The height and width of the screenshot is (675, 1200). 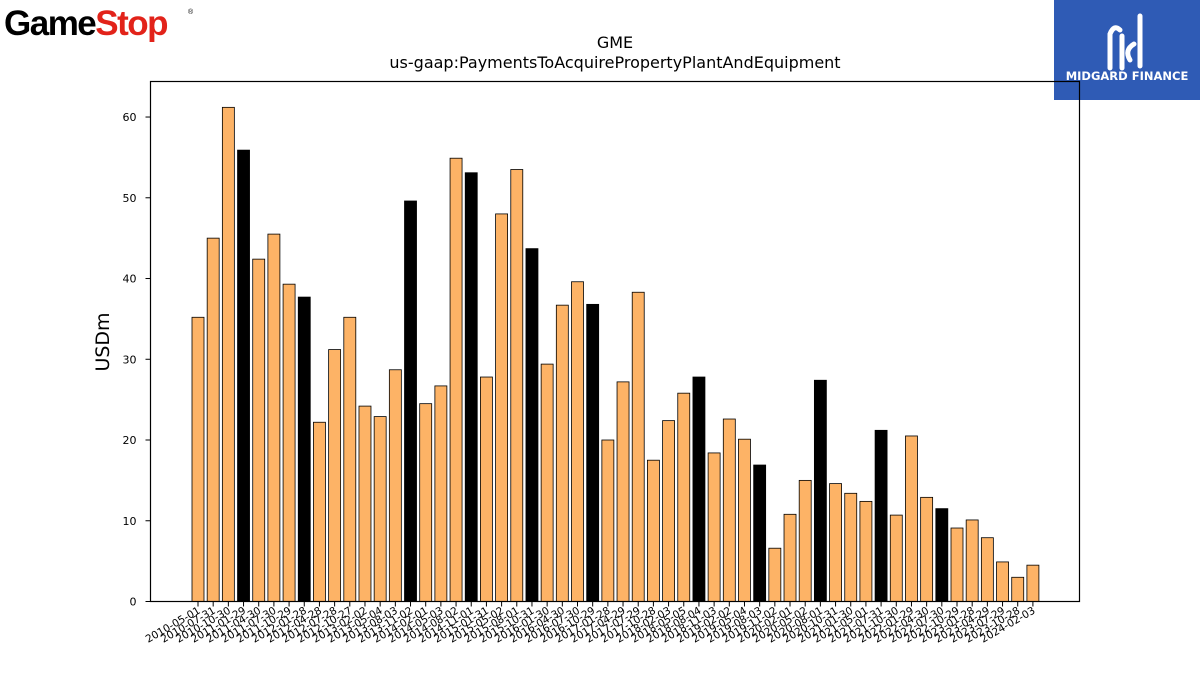 What do you see at coordinates (131, 23) in the screenshot?
I see `logo-stop-text: Stop` at bounding box center [131, 23].